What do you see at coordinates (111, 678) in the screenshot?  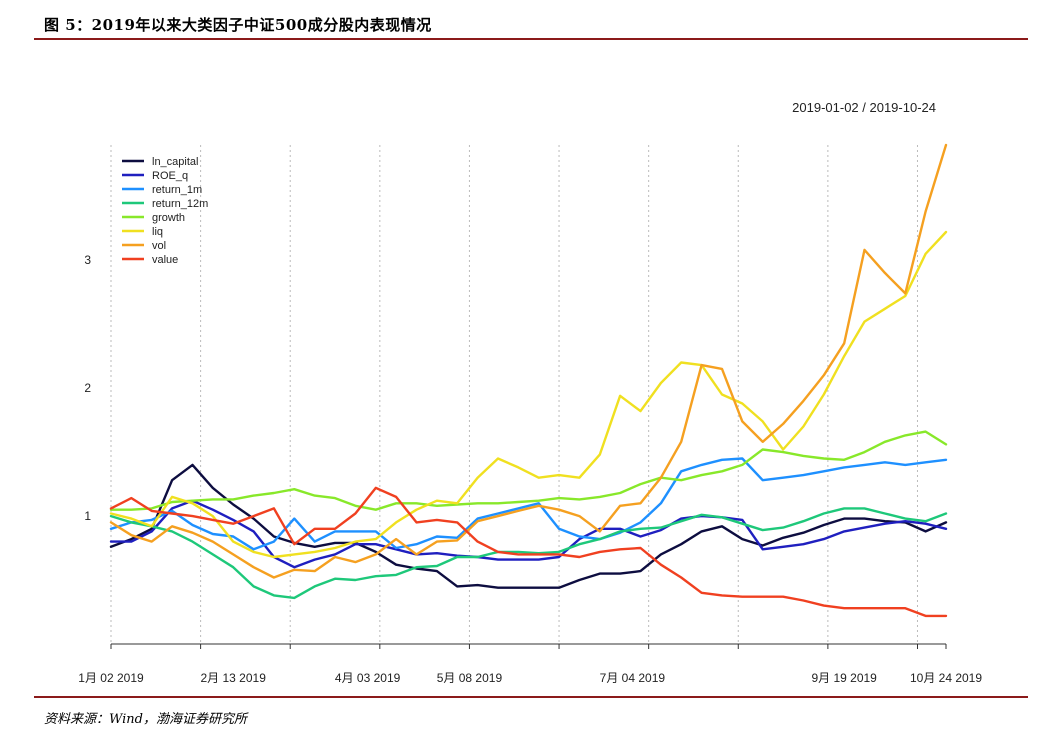 I see `x-tick-label-0: 1月 02 2019` at bounding box center [111, 678].